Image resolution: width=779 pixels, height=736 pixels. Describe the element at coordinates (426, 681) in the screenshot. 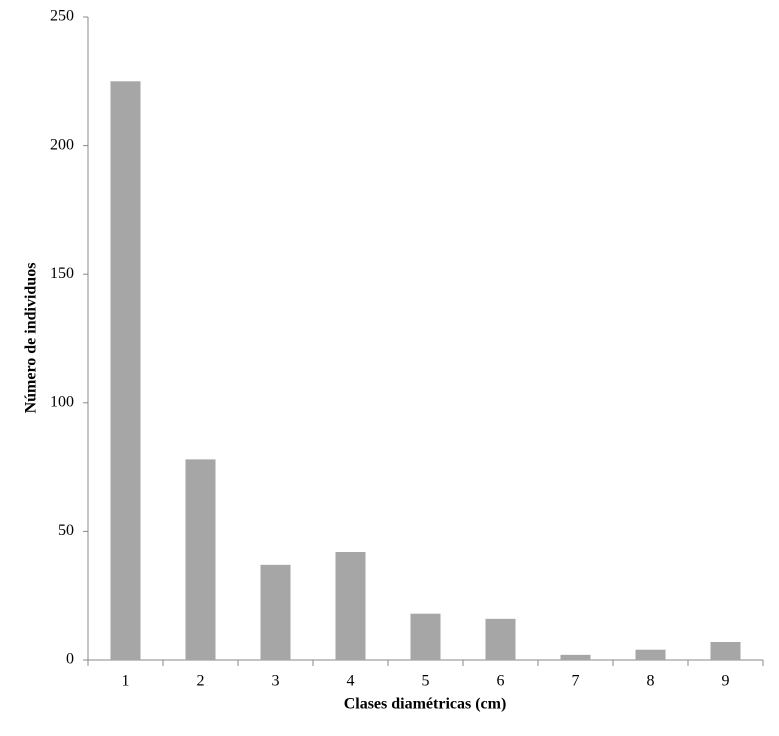

I see `x-tick-label: 5` at that location.